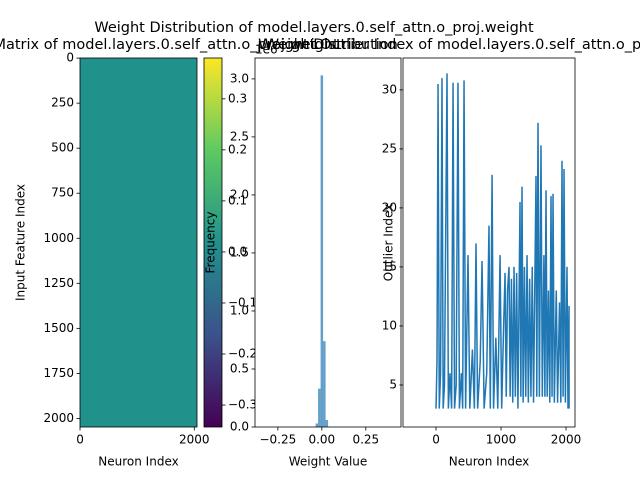 The height and width of the screenshot is (480, 640). Describe the element at coordinates (58, 238) in the screenshot. I see `y-tick-label: 1000` at that location.